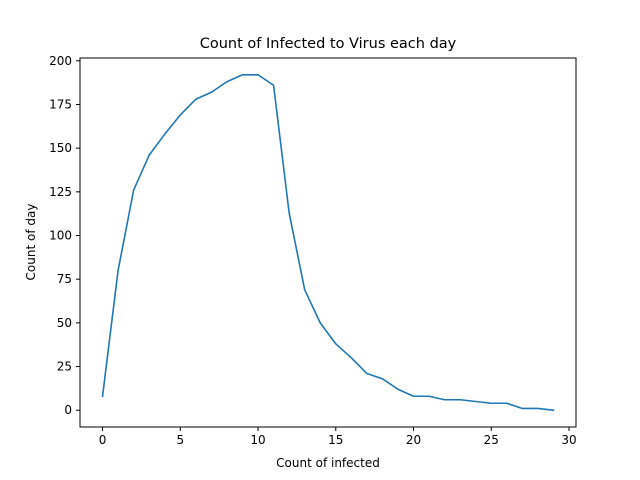 Image resolution: width=640 pixels, height=480 pixels. I want to click on x-tick-label: 15, so click(335, 440).